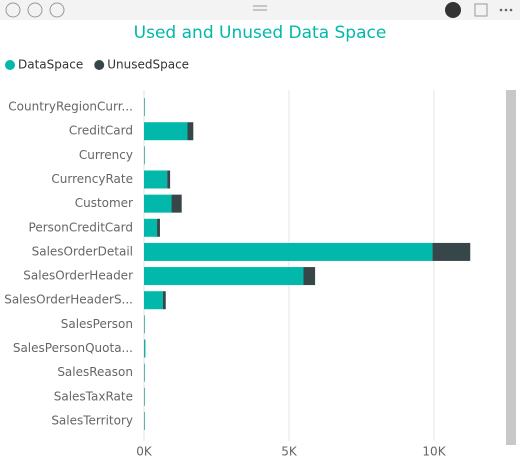 This screenshot has height=471, width=520. What do you see at coordinates (78, 276) in the screenshot?
I see `y-tick-label: SalesOrderHeader` at bounding box center [78, 276].